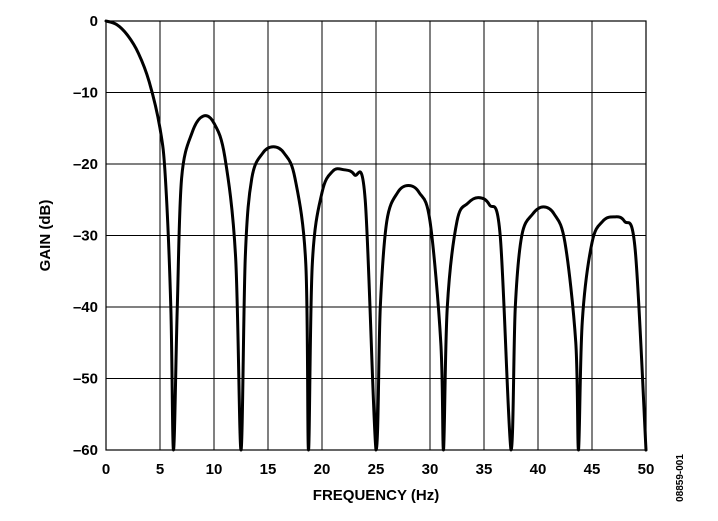 The height and width of the screenshot is (521, 718). I want to click on y-tick-label: –10, so click(85, 93).